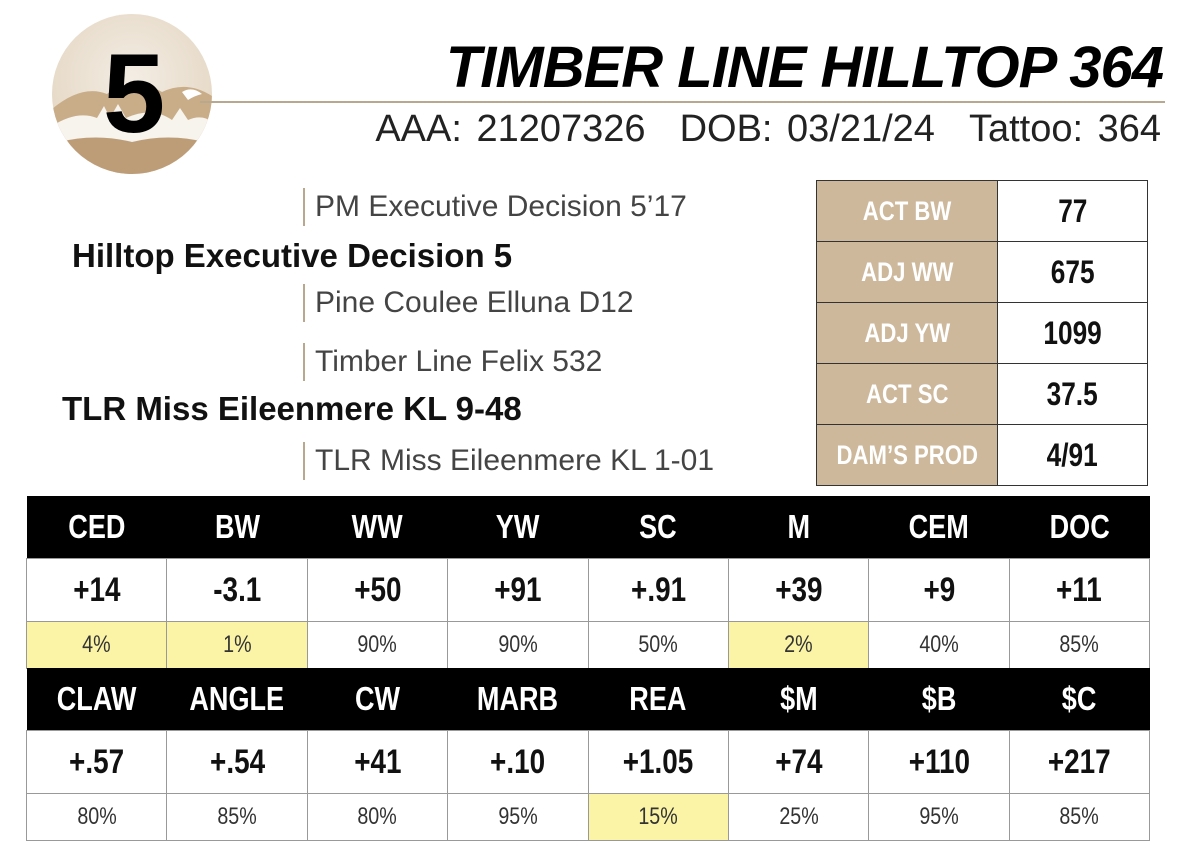 Image resolution: width=1193 pixels, height=862 pixels. What do you see at coordinates (798, 817) in the screenshot?
I see `epd-percentile: 25%` at bounding box center [798, 817].